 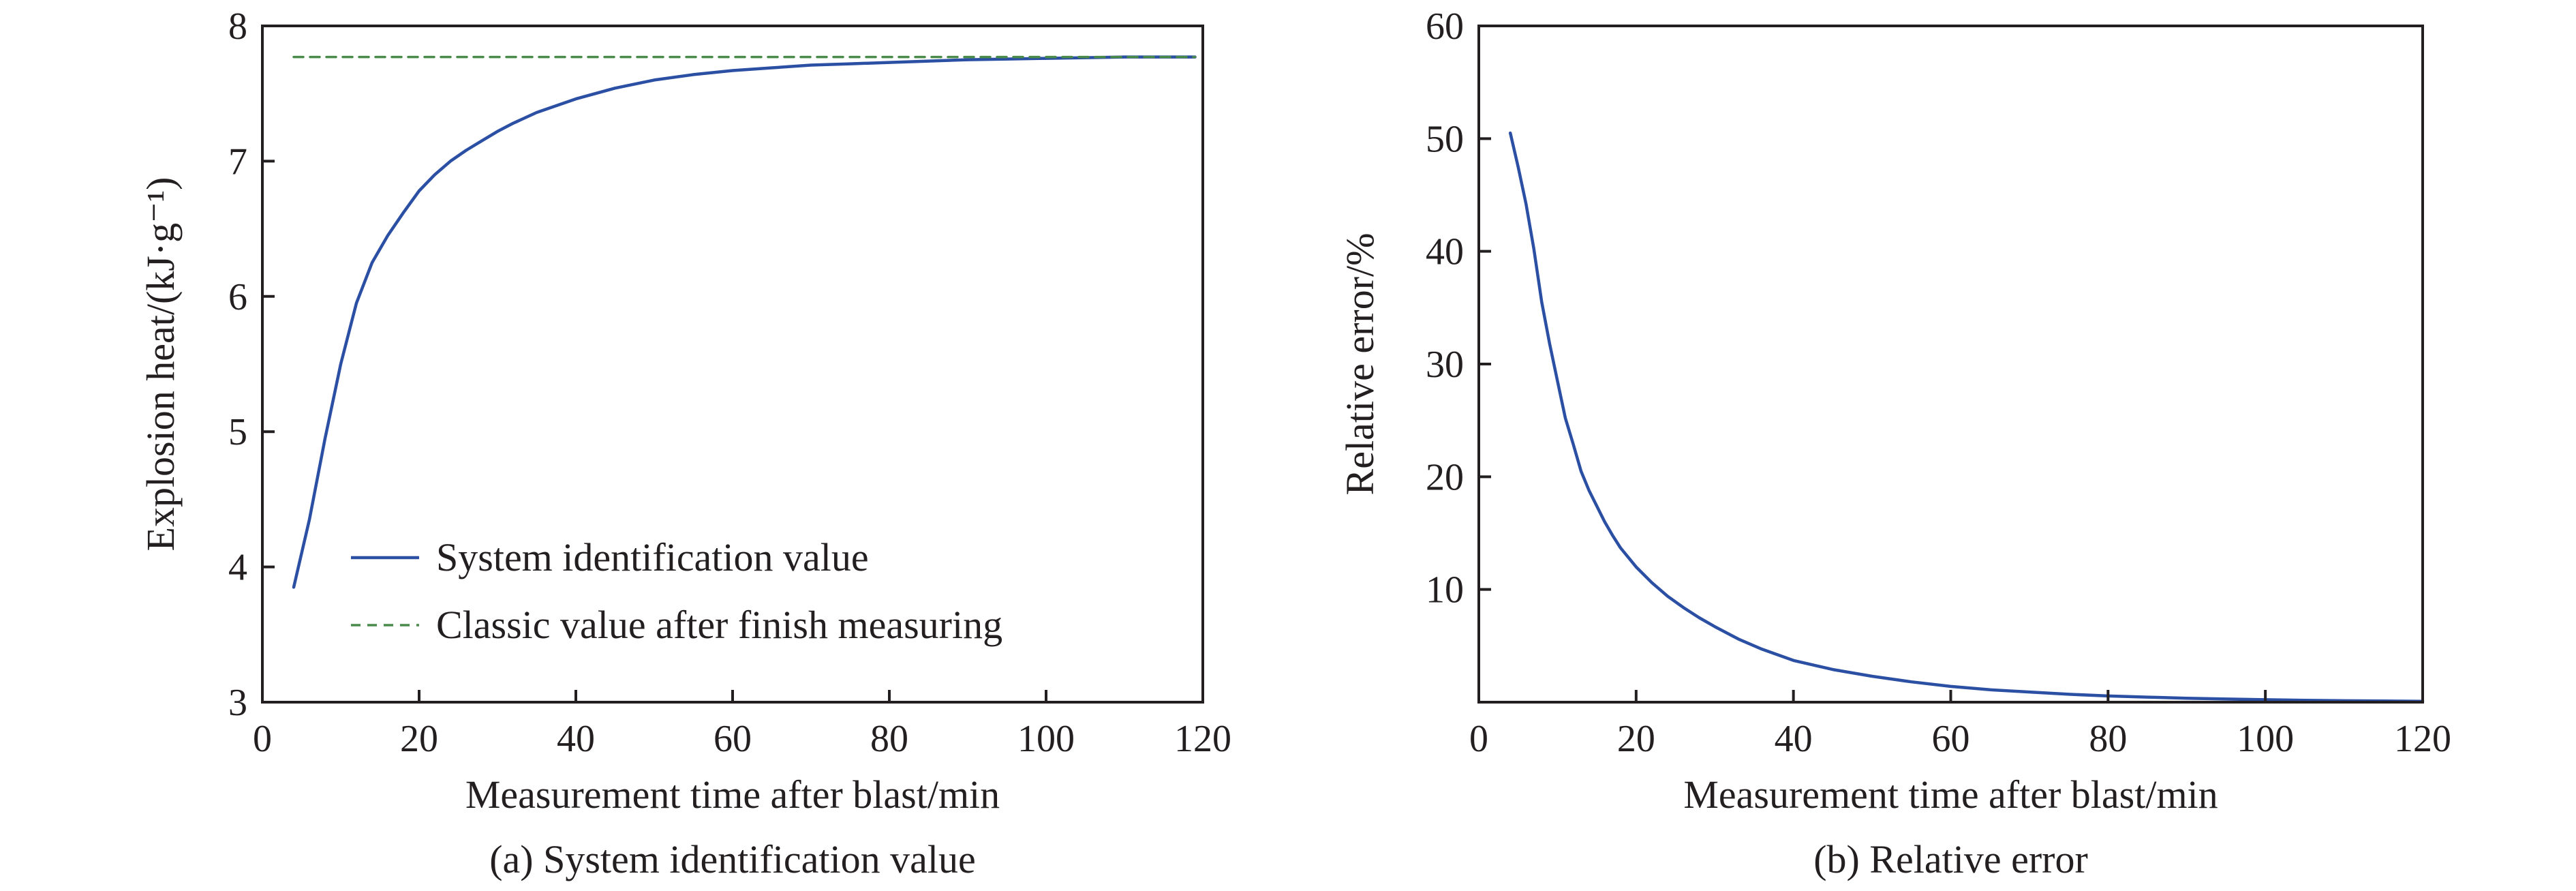 I want to click on y-axis-label: Relative error/%, so click(x=1360, y=364).